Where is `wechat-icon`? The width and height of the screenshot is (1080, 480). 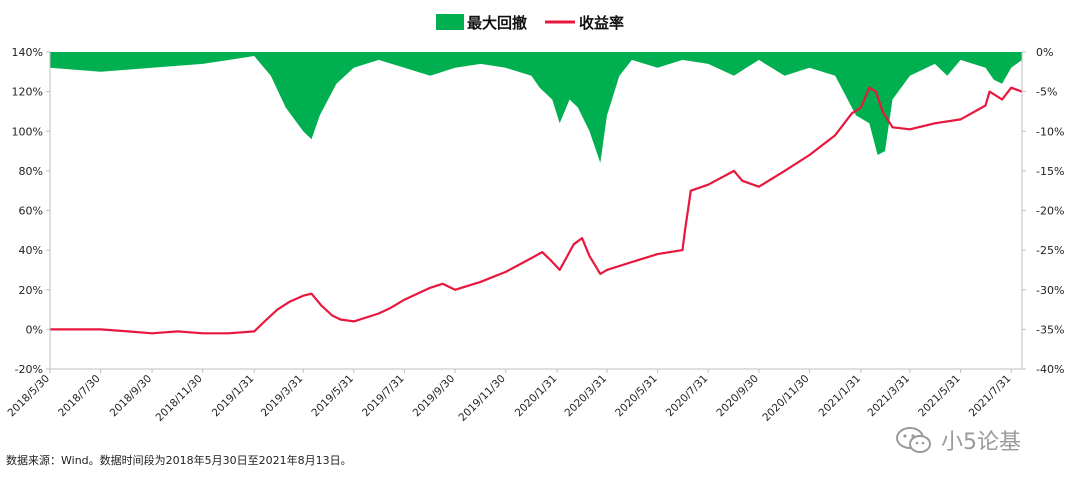
wechat-icon is located at coordinates (913, 440).